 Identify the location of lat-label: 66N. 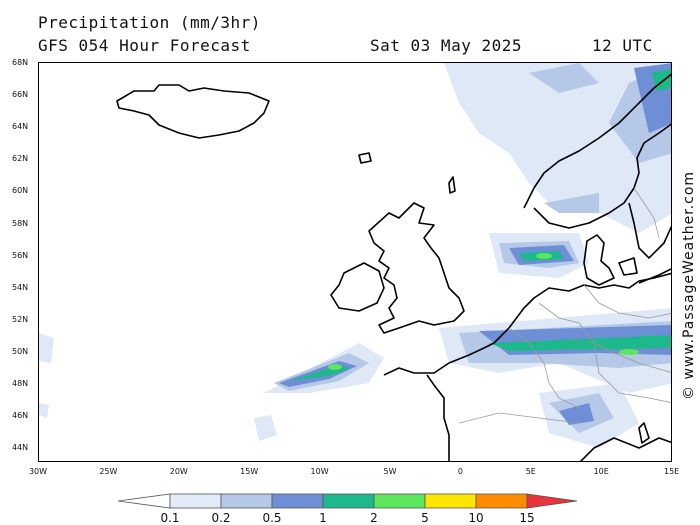
(20, 95).